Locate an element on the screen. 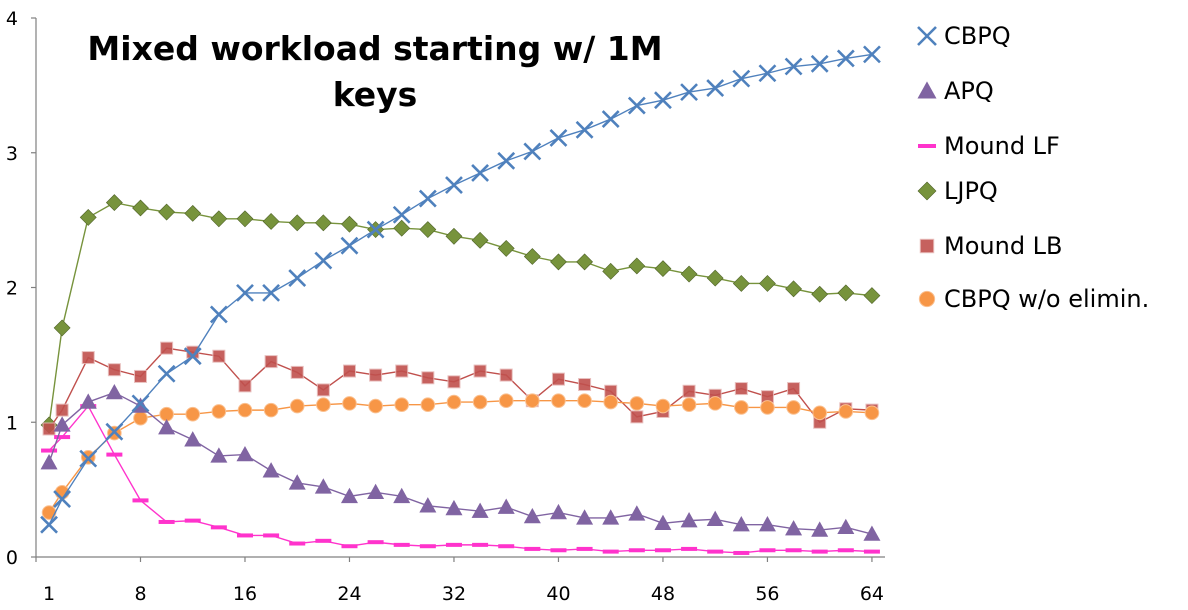  y-tick-label: 4 is located at coordinates (12, 19).